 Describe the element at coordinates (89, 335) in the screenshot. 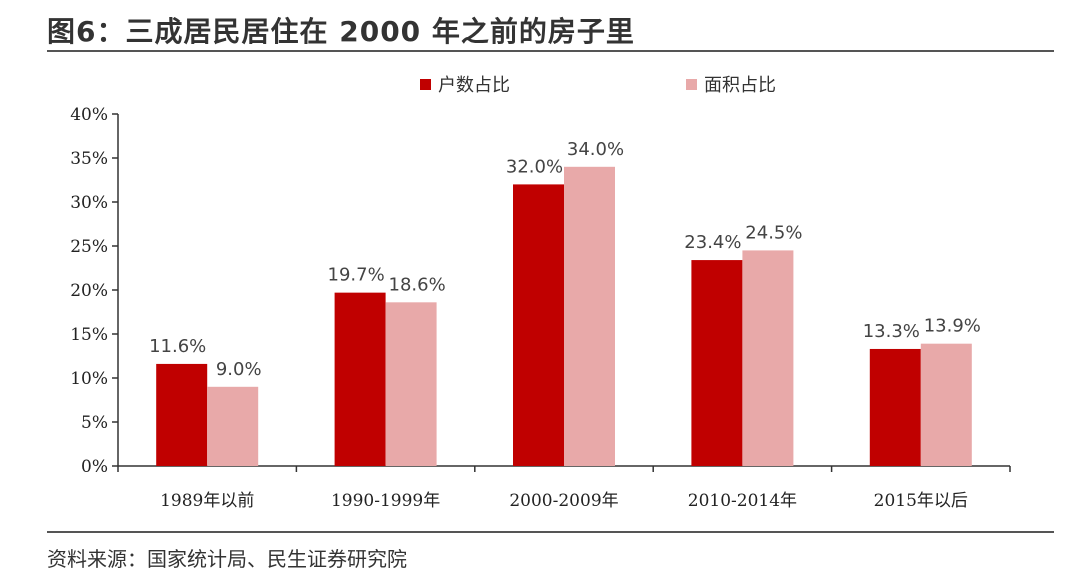

I see `y-tick-label: 15%` at that location.